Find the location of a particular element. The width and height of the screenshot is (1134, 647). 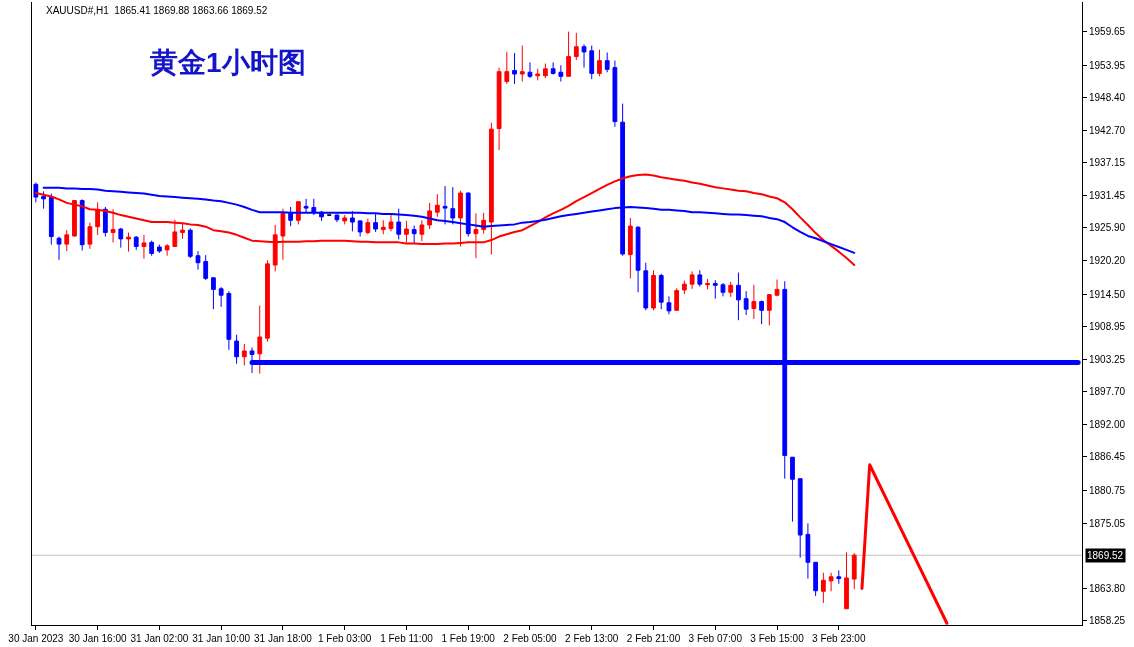

y-tick-label: 1875.05 is located at coordinates (1107, 523).